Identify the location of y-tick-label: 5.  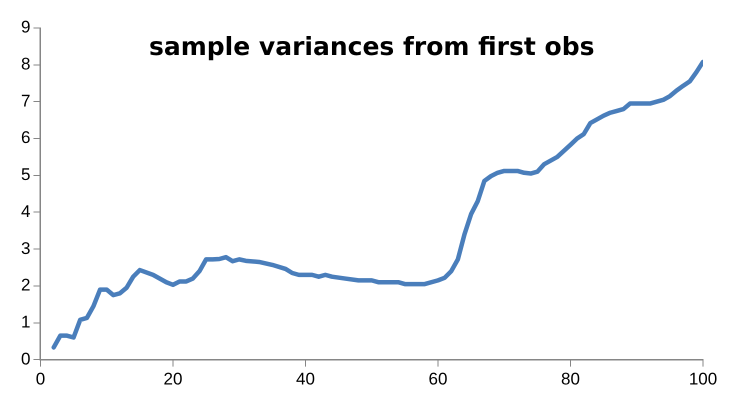
(25, 174).